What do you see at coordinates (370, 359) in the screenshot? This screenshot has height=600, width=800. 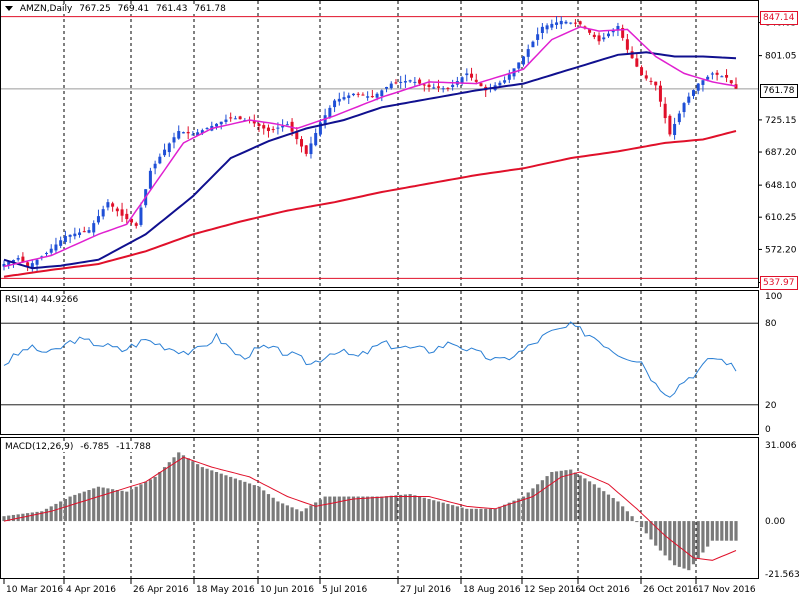 I see `rsi-line` at bounding box center [370, 359].